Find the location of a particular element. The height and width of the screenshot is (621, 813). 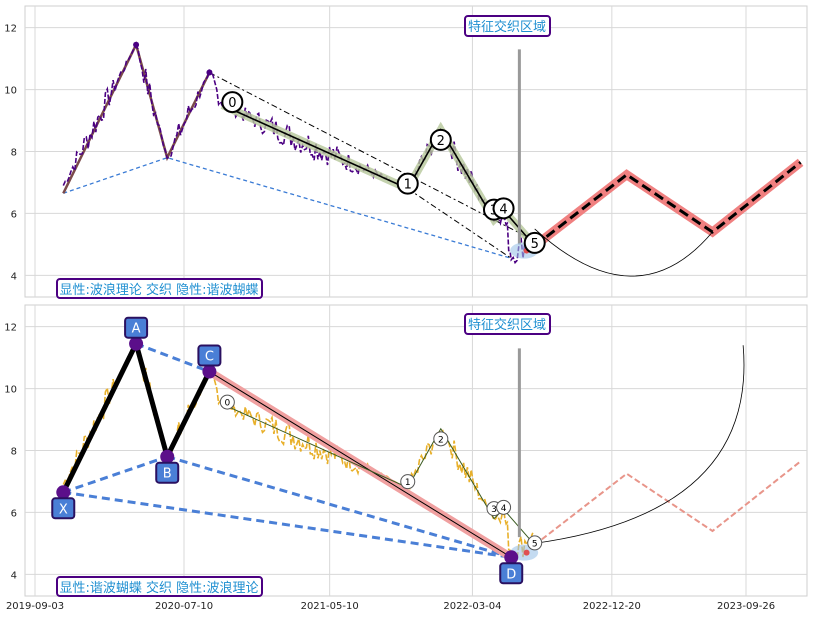

bottom-caption-text: 显性:谐波蝴蝶 交织 隐性:波浪理论 is located at coordinates (158, 588).